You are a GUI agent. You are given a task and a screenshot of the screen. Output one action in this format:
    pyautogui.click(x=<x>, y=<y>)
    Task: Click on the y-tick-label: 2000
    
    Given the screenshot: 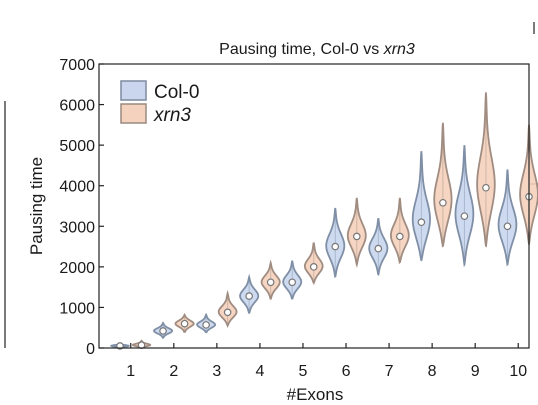 What is the action you would take?
    pyautogui.click(x=77, y=268)
    